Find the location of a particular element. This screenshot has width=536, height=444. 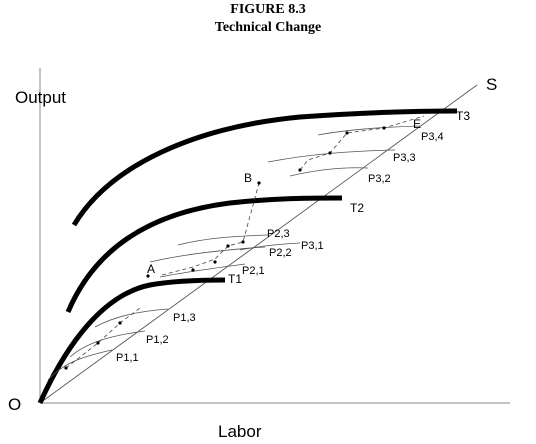

p34-label: P3,4 is located at coordinates (432, 137).